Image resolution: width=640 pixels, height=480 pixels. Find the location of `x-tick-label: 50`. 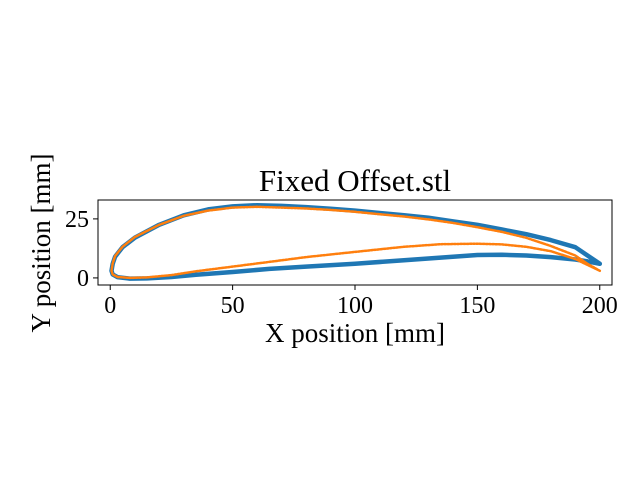

x-tick-label: 50 is located at coordinates (233, 306).